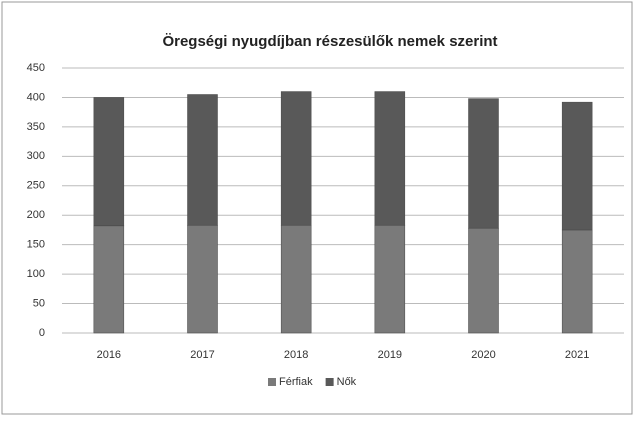  I want to click on y-tick-label: 250, so click(36, 186).